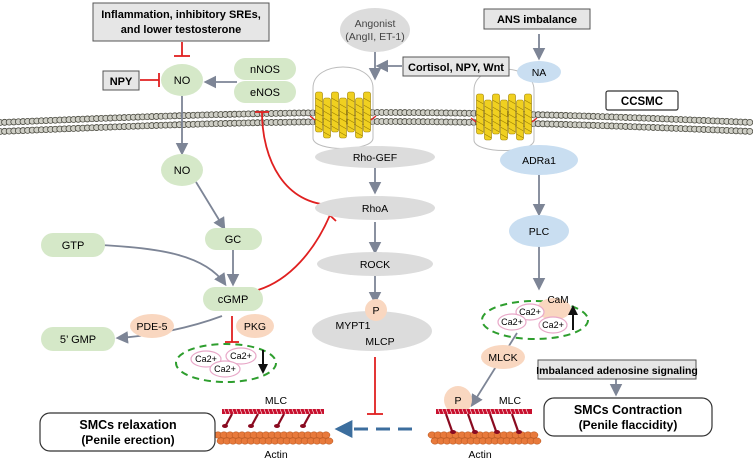 The image size is (753, 465). Describe the element at coordinates (127, 425) in the screenshot. I see `relaxation-title: SMCs relaxation` at that location.